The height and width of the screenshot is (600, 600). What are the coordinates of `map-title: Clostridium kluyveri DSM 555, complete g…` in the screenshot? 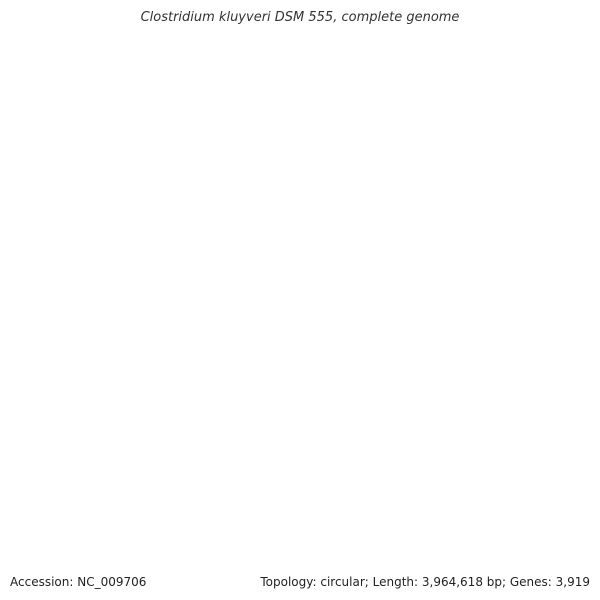 It's located at (300, 17).